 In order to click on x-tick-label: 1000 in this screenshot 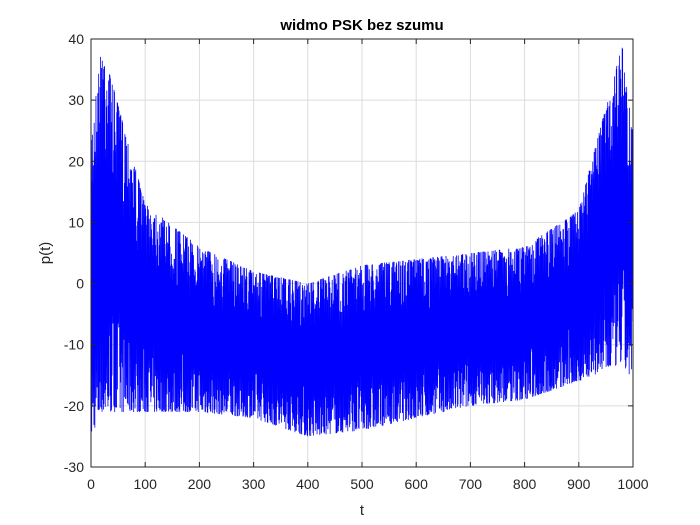, I will do `click(632, 484)`.